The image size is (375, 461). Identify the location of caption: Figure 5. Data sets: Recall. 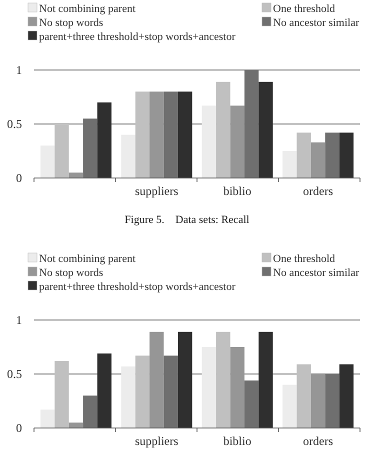
(187, 220).